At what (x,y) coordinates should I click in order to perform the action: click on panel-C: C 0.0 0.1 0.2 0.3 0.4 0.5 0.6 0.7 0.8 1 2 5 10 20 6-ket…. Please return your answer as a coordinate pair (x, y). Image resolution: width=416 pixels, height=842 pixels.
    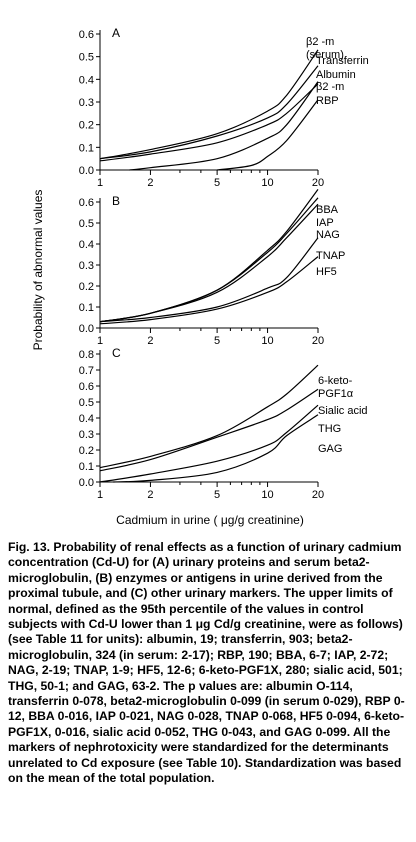
    Looking at the image, I should click on (223, 423).